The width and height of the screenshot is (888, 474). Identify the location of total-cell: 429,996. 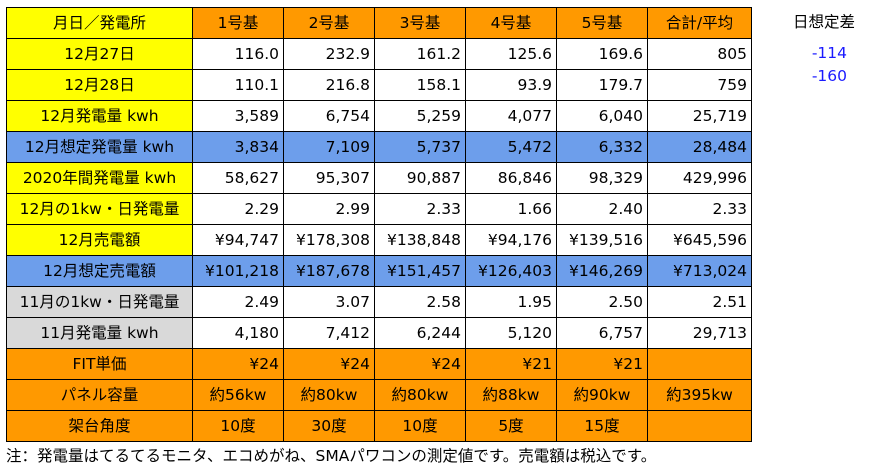
(699, 178).